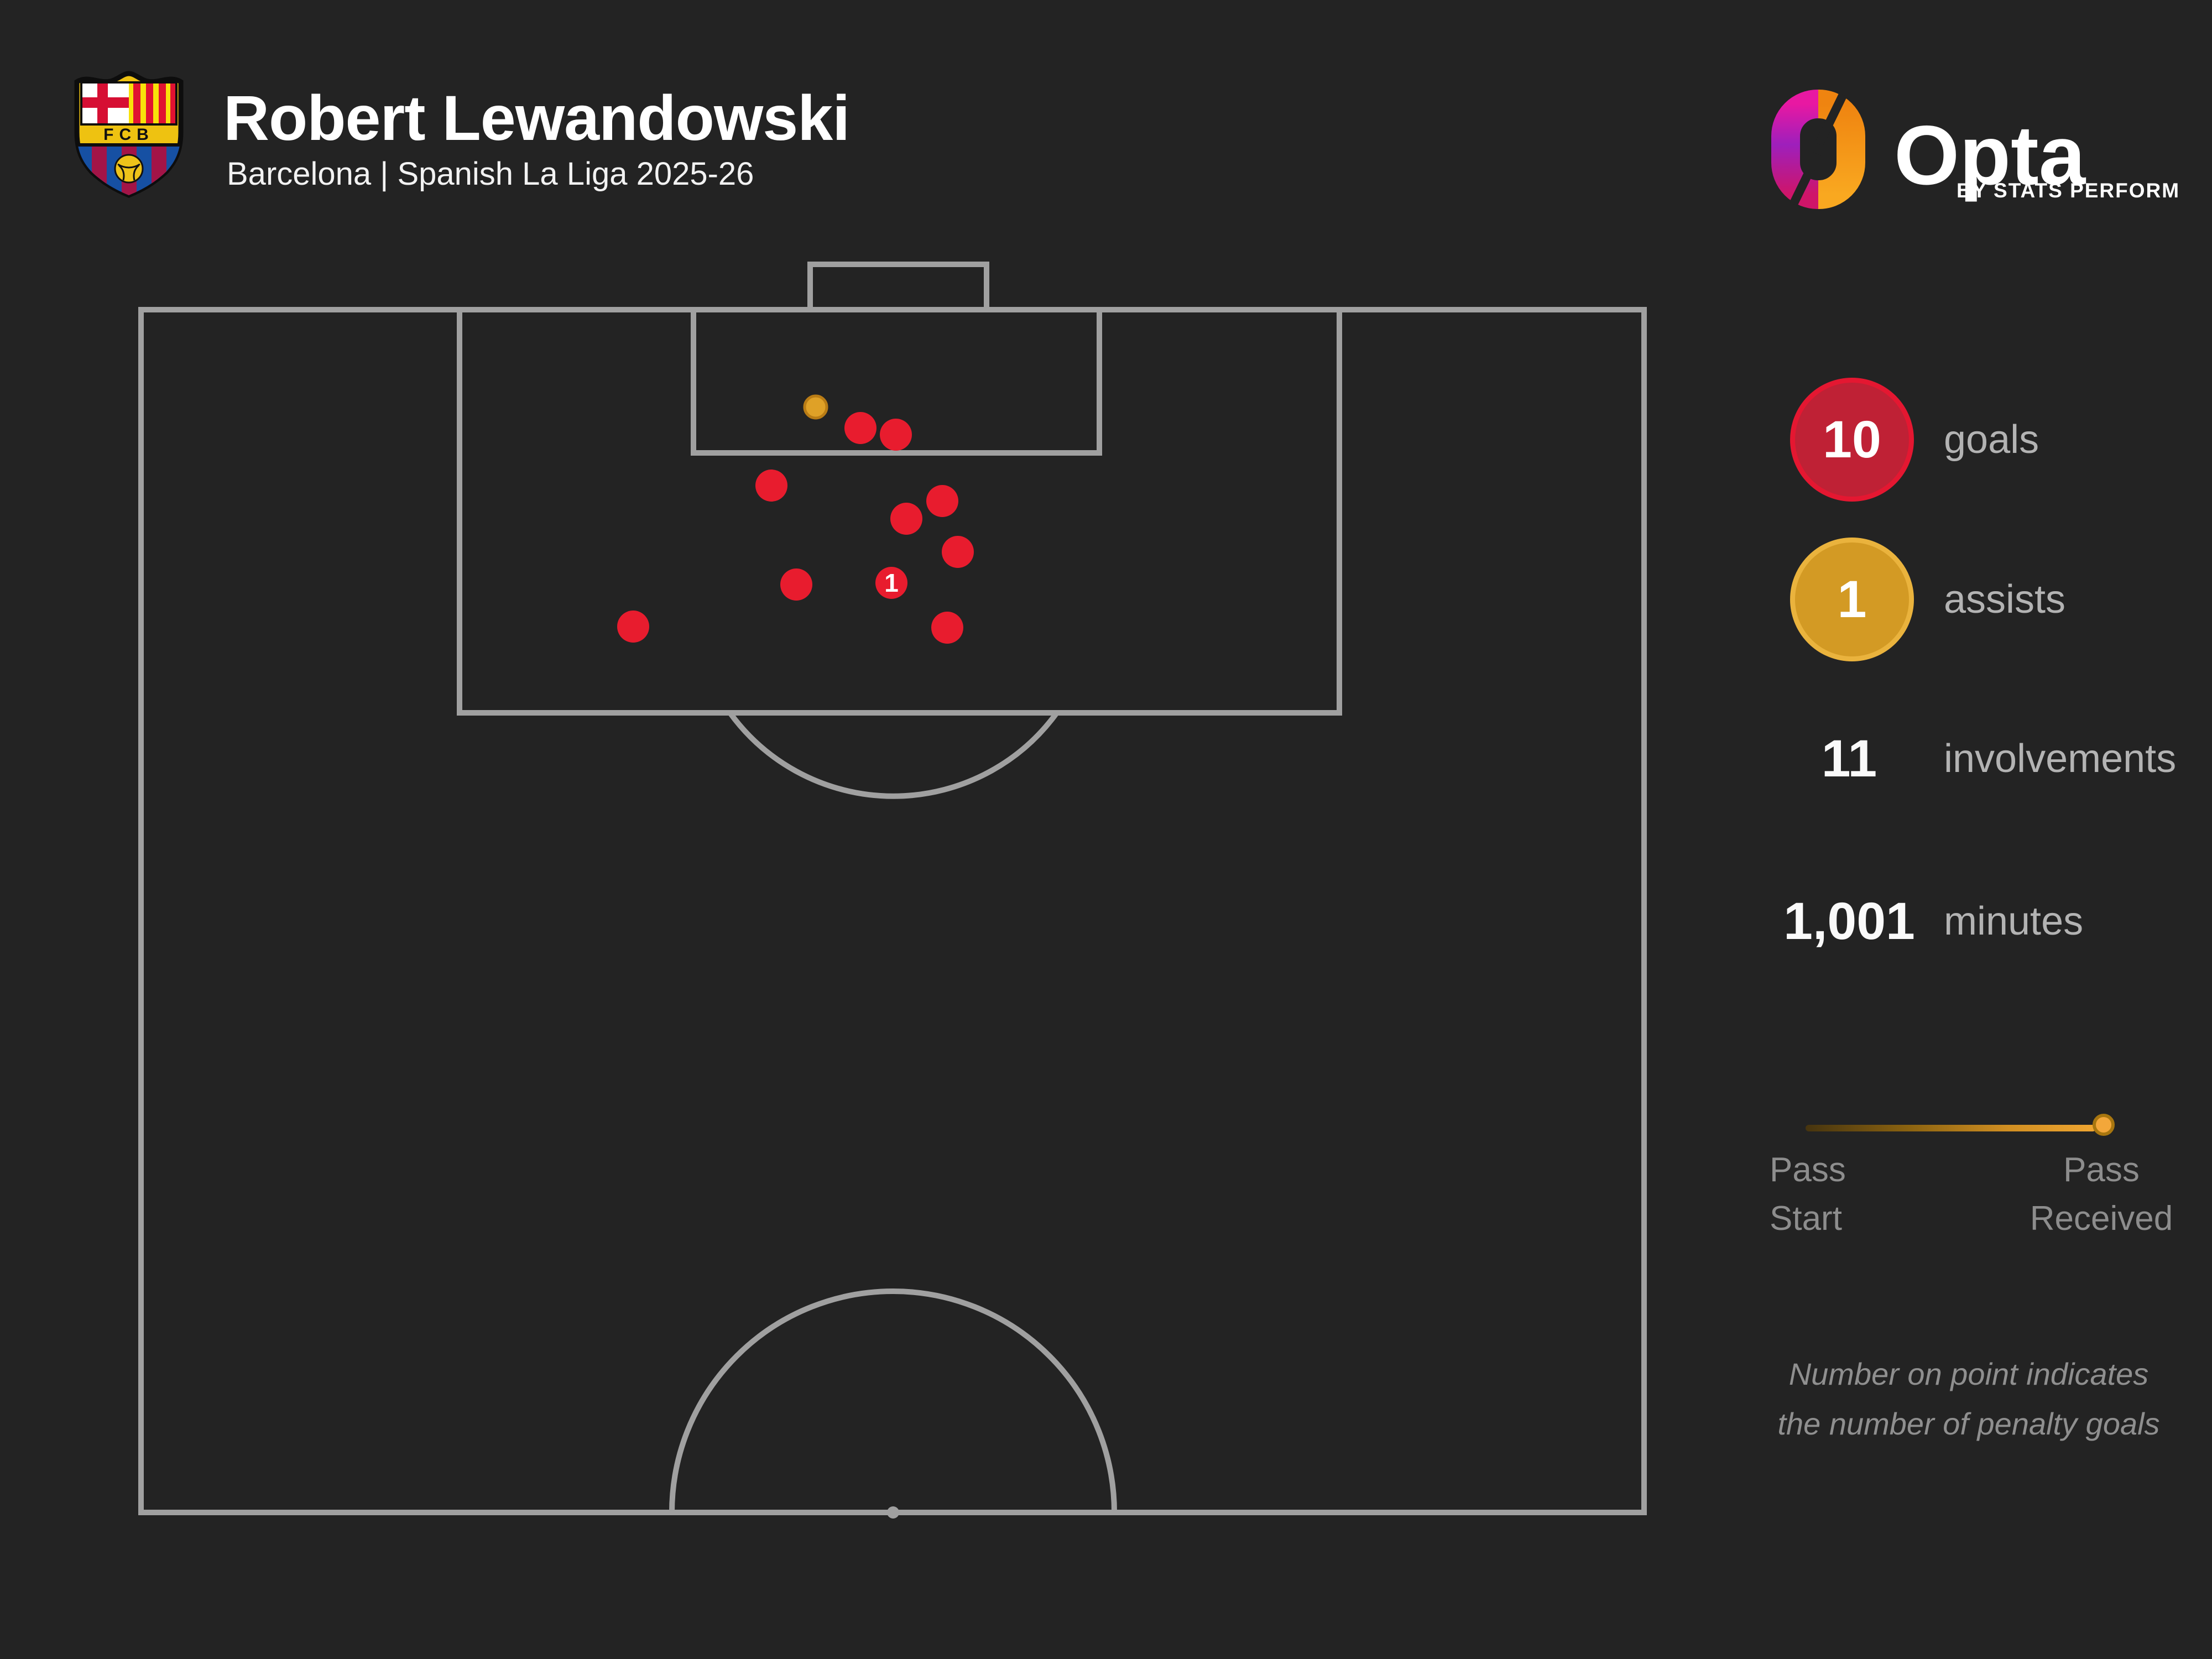 Image resolution: width=2212 pixels, height=1659 pixels. What do you see at coordinates (893, 1400) in the screenshot?
I see `centre-circle-arc` at bounding box center [893, 1400].